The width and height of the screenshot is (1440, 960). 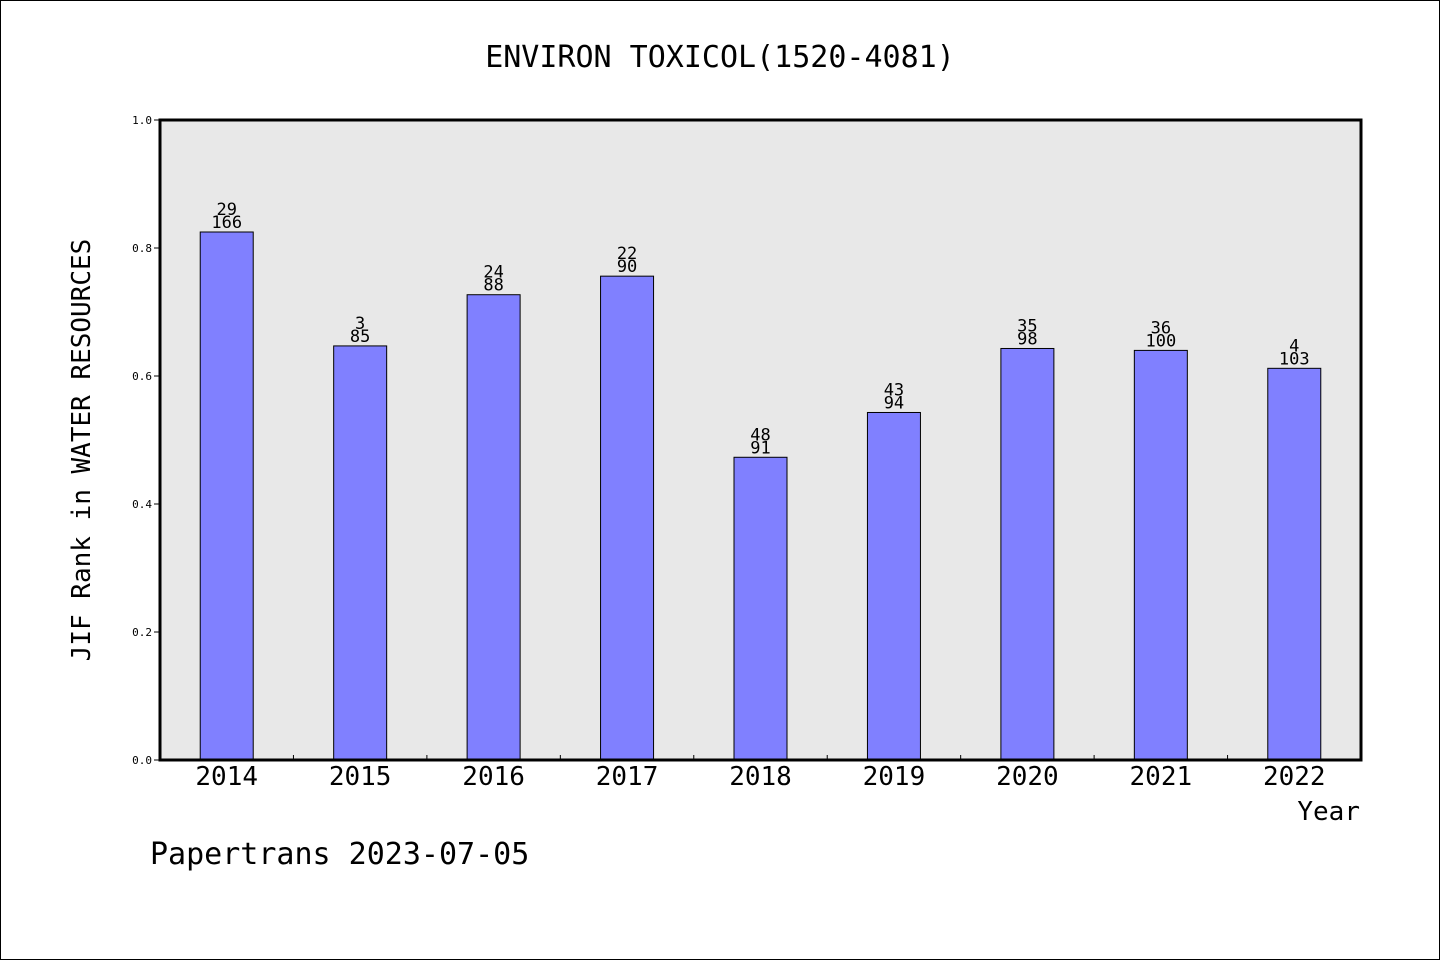 What do you see at coordinates (82, 450) in the screenshot?
I see `y-axis-label: JIF Rank in WATER RESOURCES` at bounding box center [82, 450].